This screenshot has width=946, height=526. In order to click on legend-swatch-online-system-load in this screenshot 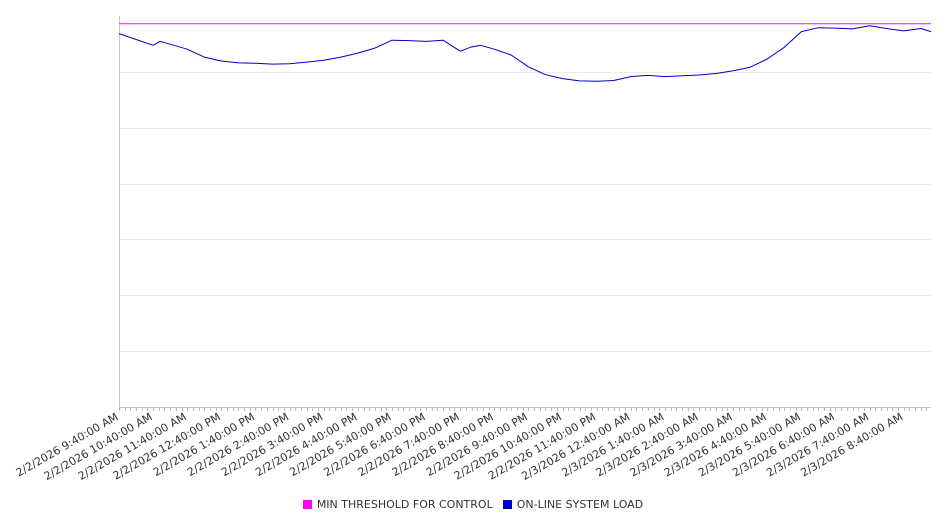, I will do `click(507, 504)`.